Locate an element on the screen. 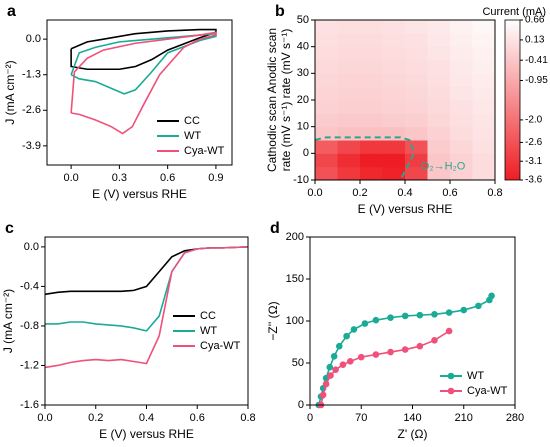  colorbar-label: Current (mA) is located at coordinates (514, 12).